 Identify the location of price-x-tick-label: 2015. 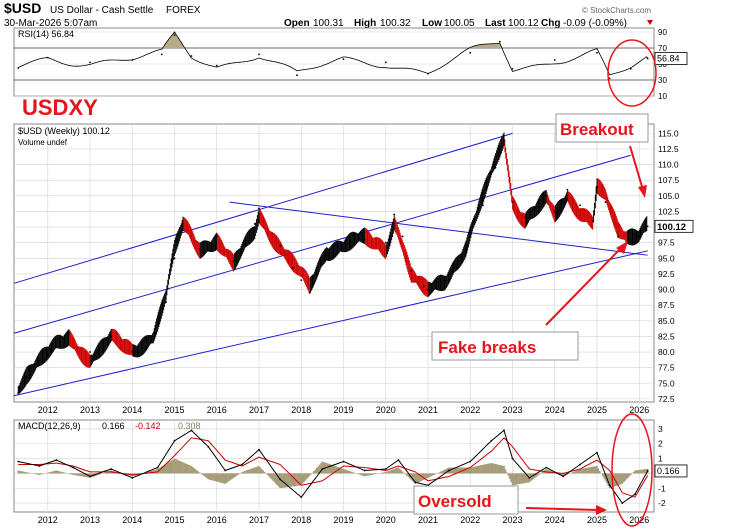
(175, 410).